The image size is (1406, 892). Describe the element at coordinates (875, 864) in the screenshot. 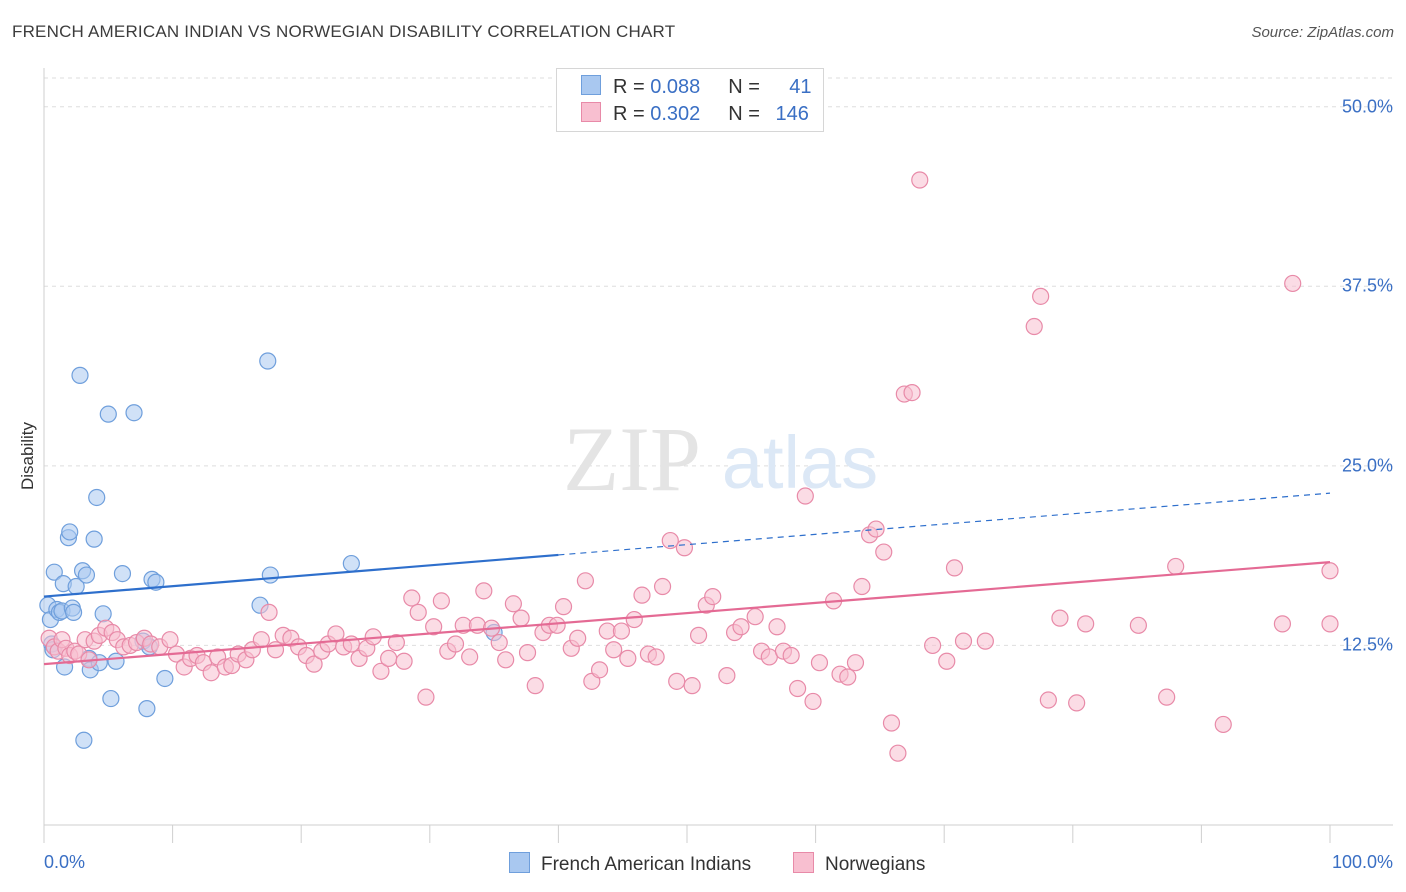

I see `series-label: Norwegians` at that location.